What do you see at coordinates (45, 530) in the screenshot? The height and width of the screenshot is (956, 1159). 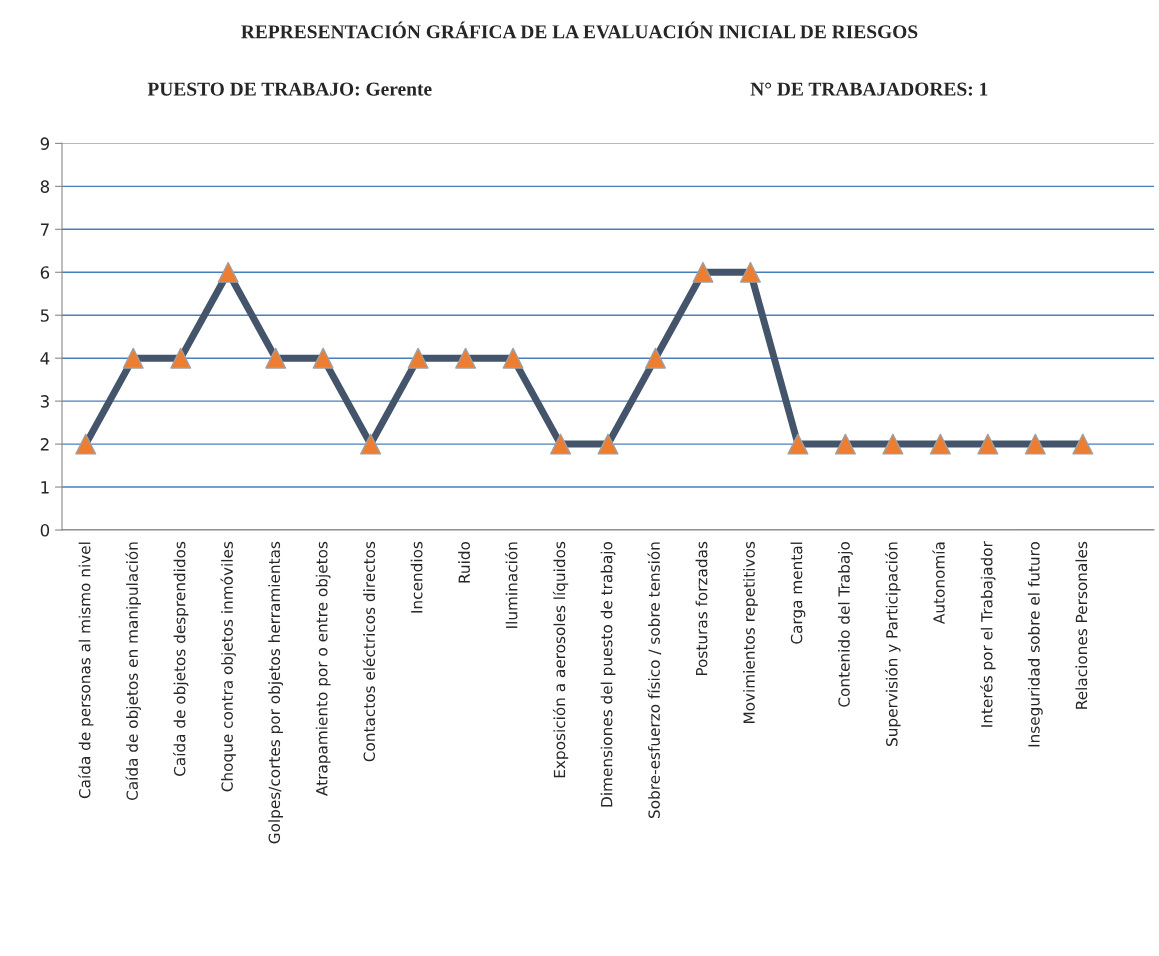 I see `y-tick-label: 0` at bounding box center [45, 530].